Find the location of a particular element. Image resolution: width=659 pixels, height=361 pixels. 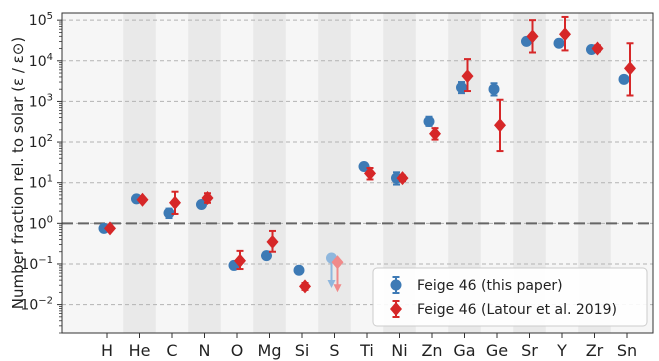

x-tick-label: Mg is located at coordinates (270, 350).